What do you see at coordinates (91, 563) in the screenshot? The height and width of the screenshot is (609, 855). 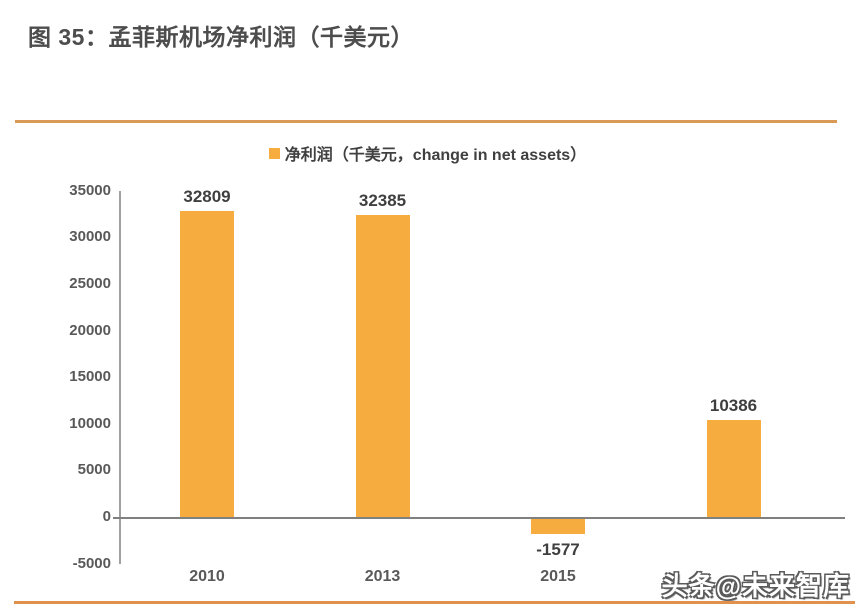 I see `y-tick-label: -5000` at bounding box center [91, 563].